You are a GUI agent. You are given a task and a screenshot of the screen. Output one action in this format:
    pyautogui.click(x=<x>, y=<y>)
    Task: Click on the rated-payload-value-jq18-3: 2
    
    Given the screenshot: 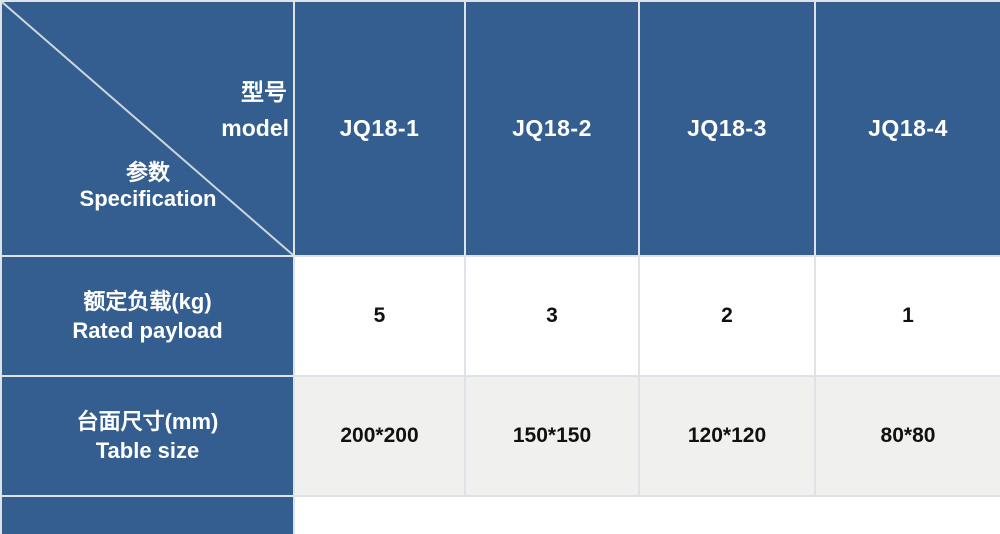 What is the action you would take?
    pyautogui.click(x=727, y=316)
    